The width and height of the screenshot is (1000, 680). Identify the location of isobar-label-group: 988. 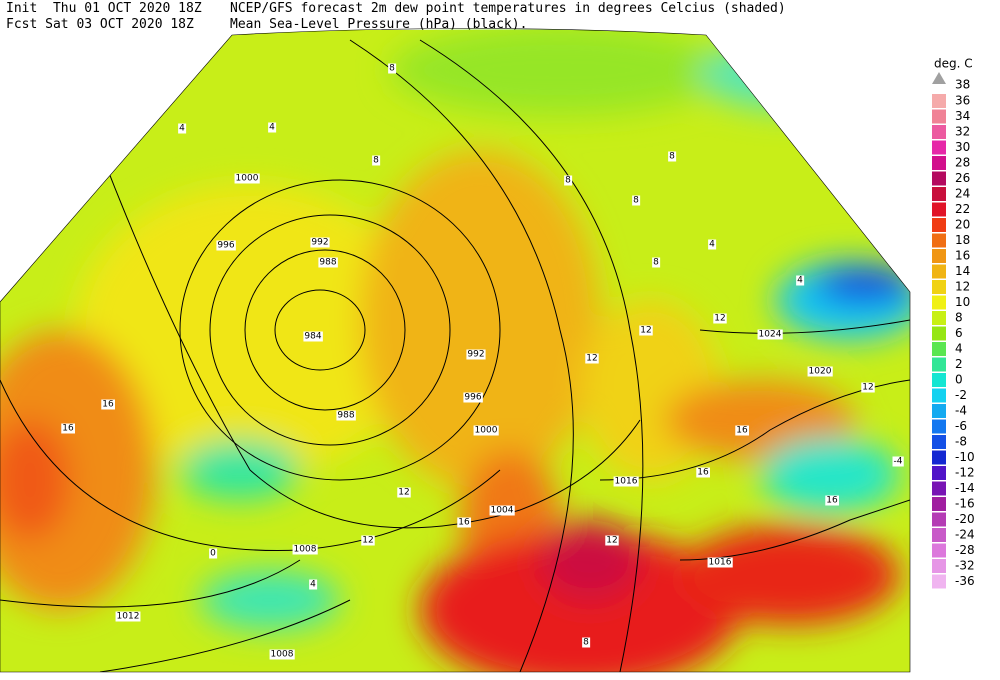
(328, 262).